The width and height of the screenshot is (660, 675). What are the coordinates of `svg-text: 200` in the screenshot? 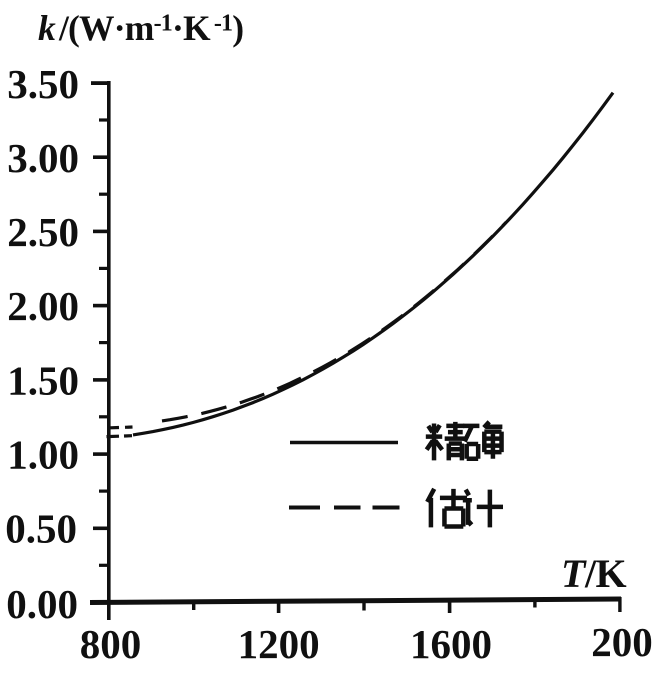 It's located at (622, 642).